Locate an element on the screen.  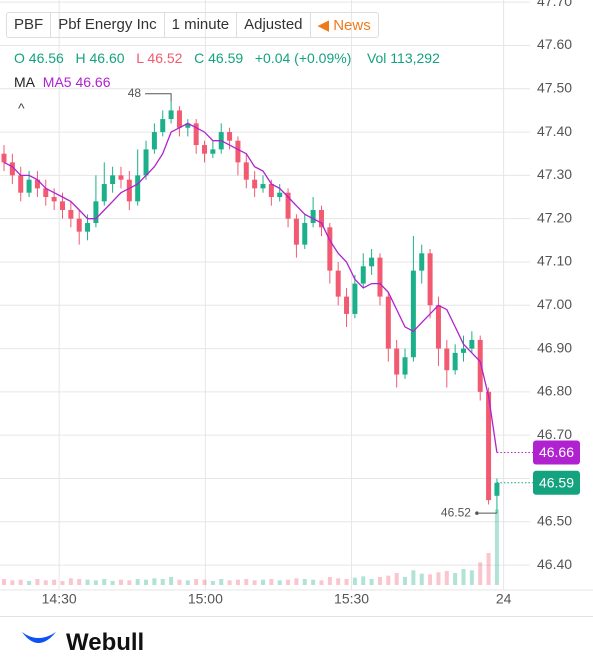
x-tick-label: 24 is located at coordinates (504, 599).